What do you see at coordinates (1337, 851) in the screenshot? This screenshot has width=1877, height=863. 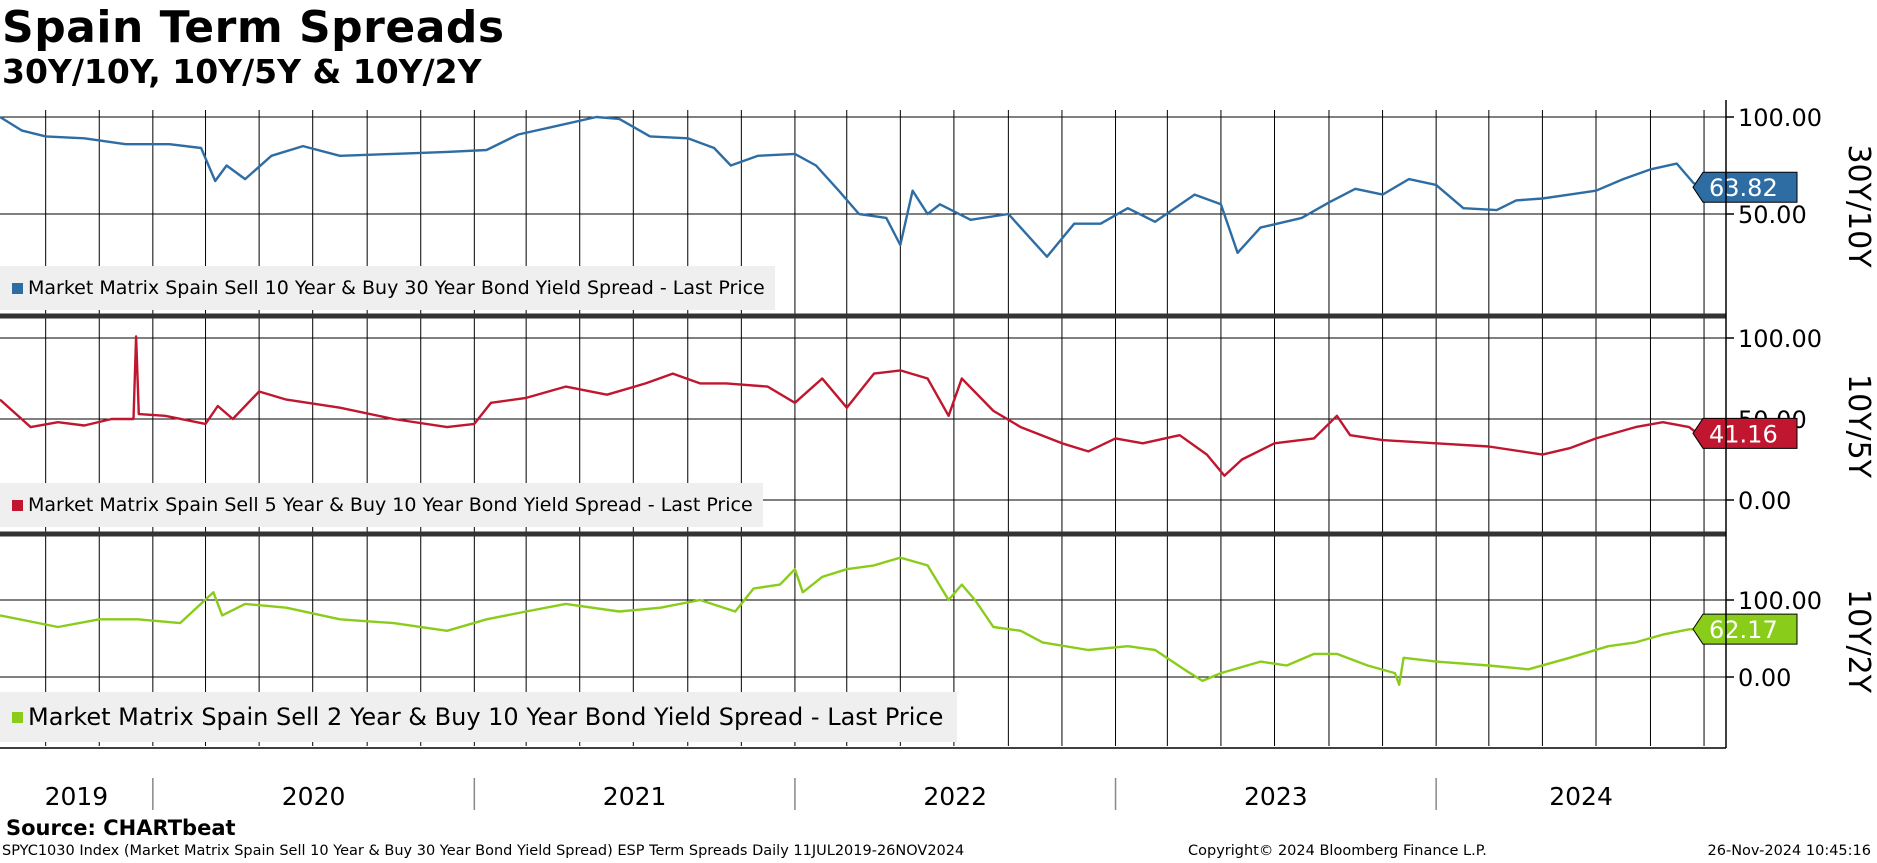 I see `footer-copyright: Copyright© 2024 Bloomberg Finance L.P.` at bounding box center [1337, 851].